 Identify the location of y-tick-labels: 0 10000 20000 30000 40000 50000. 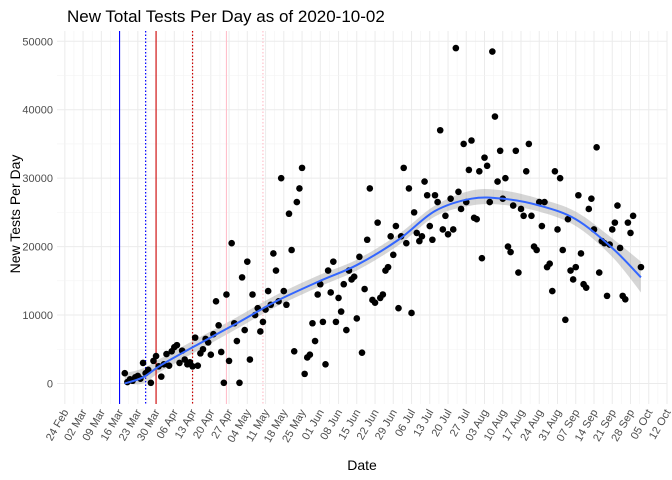
(37, 213).